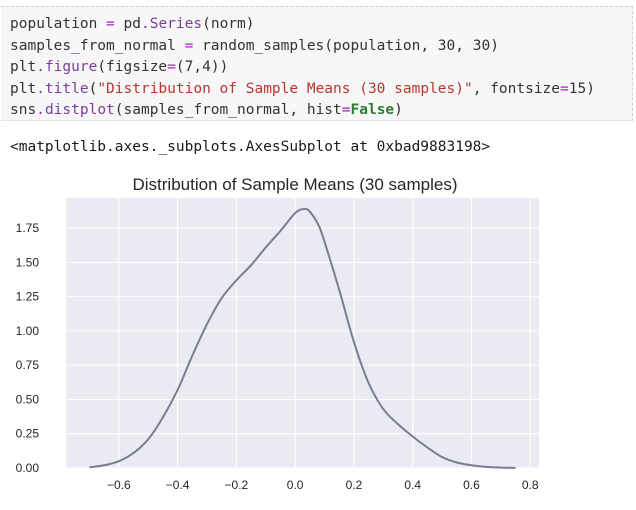 The width and height of the screenshot is (636, 510). Describe the element at coordinates (119, 485) in the screenshot. I see `x-tick-label: −0.6` at that location.